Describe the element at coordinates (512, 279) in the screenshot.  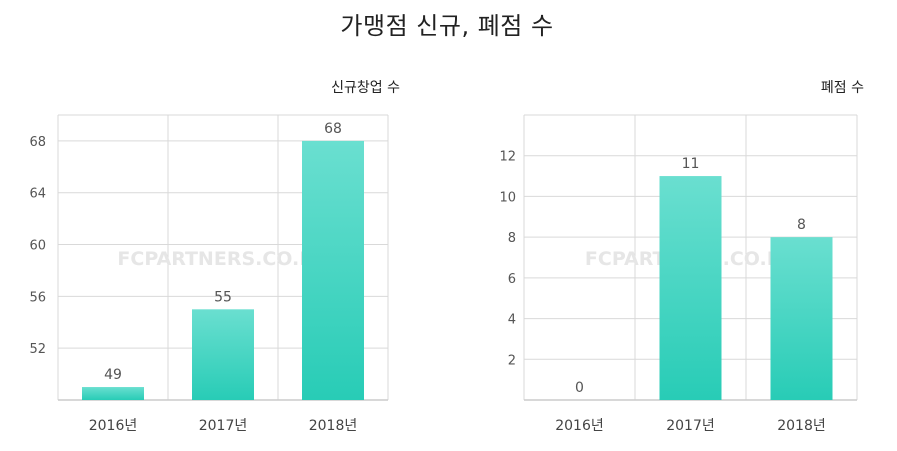
I see `y-tick-label: 6` at that location.